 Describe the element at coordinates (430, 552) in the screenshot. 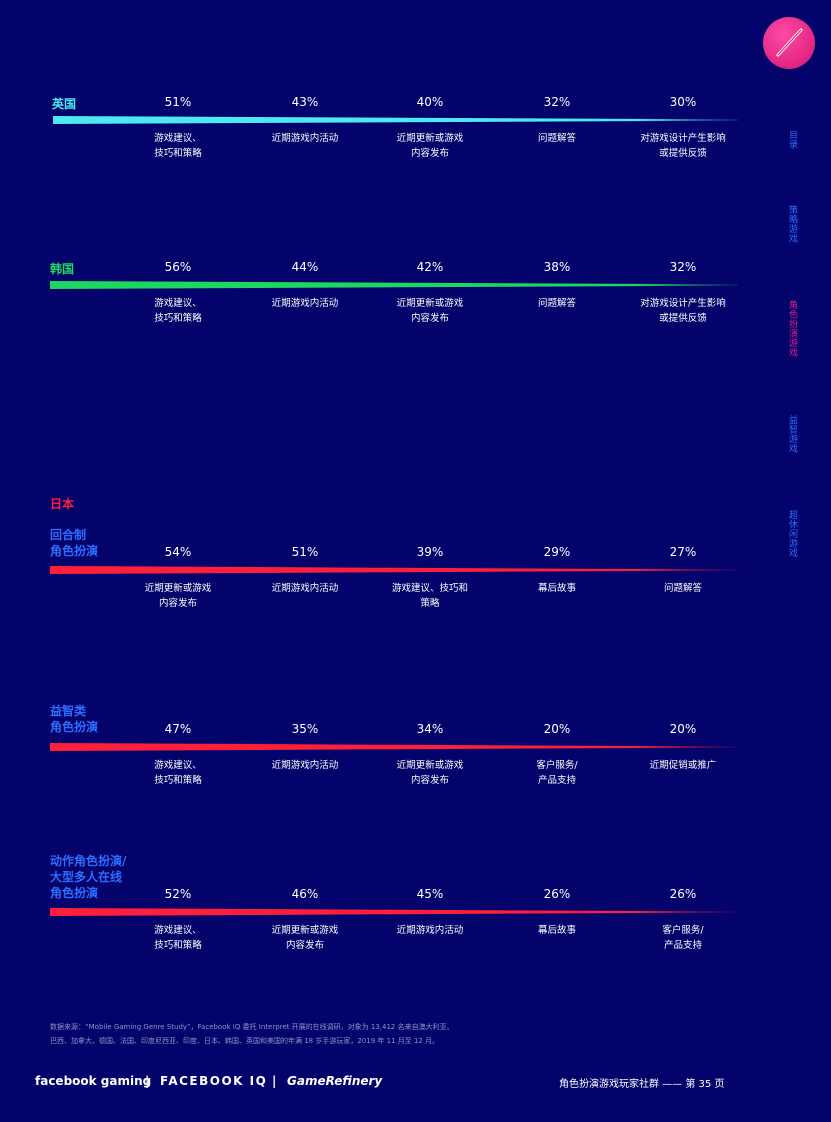

I see `value-label: 39%` at that location.